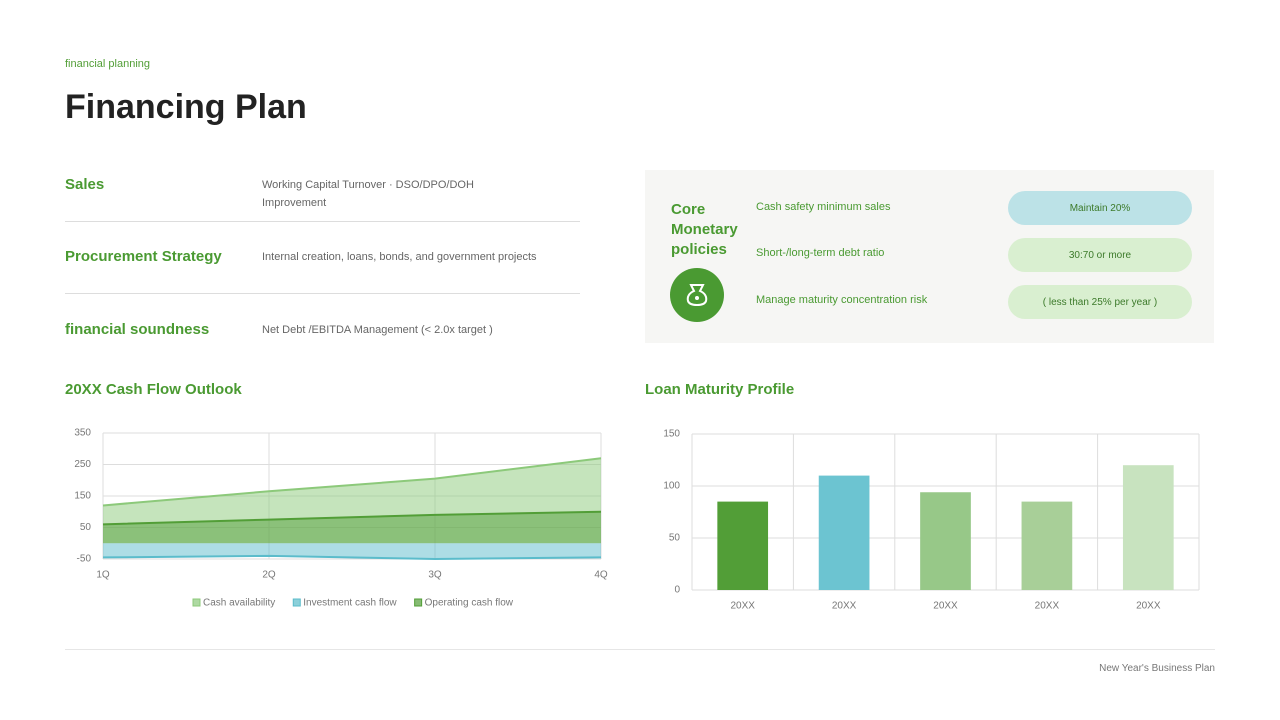  Describe the element at coordinates (601, 575) in the screenshot. I see `x-tick-label: 4Q` at that location.